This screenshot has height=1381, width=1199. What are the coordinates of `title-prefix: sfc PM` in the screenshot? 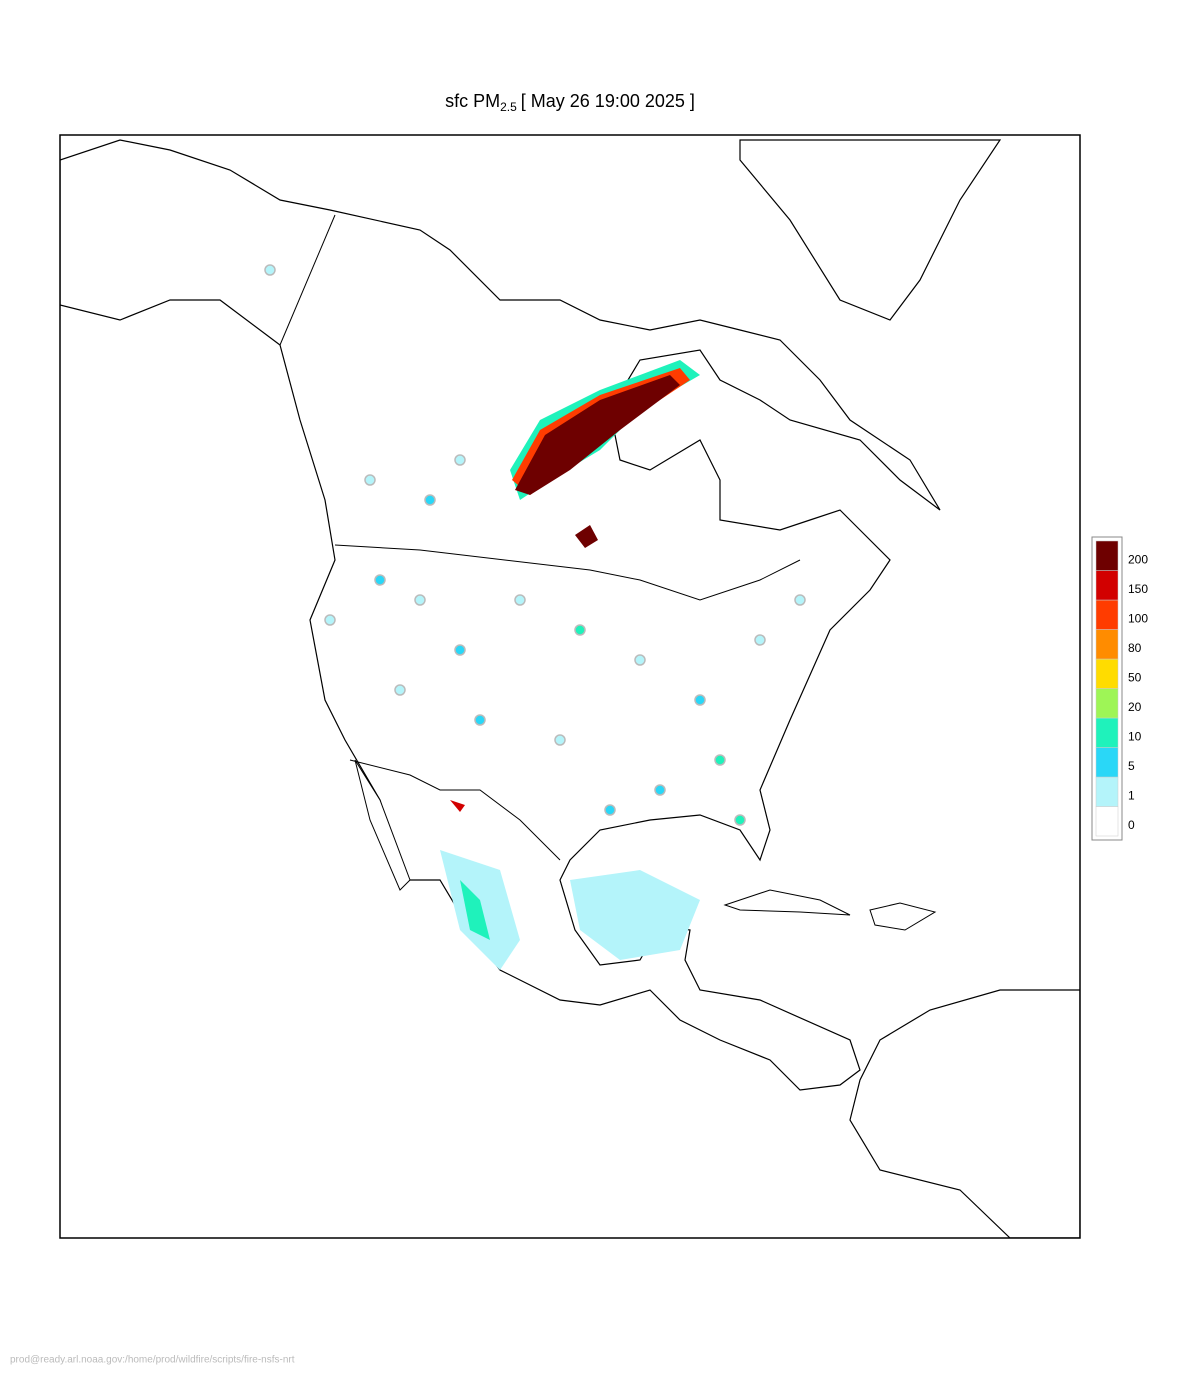 It's located at (472, 101).